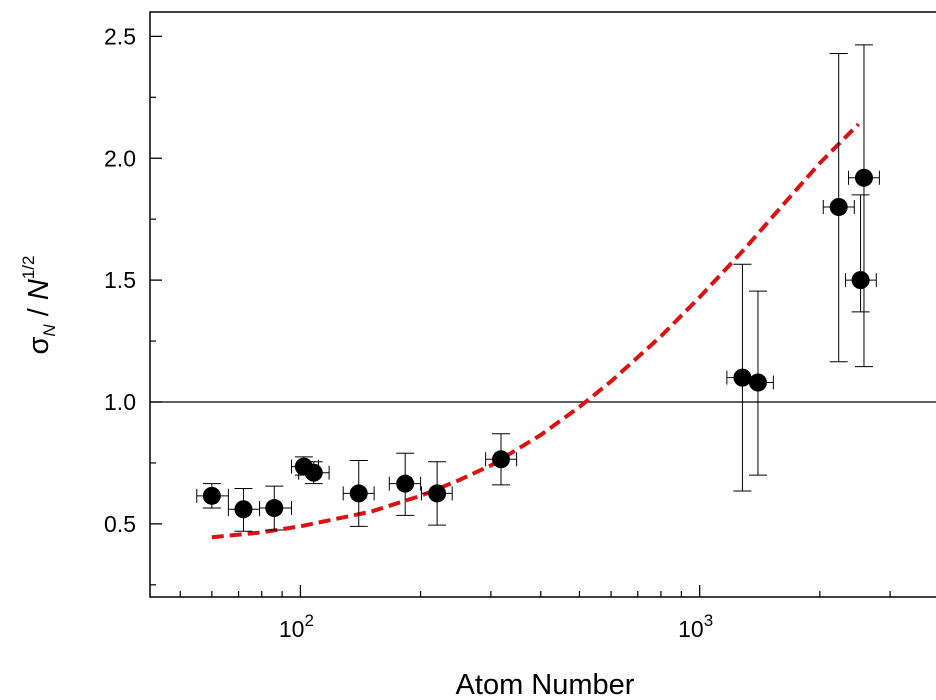  What do you see at coordinates (308, 620) in the screenshot?
I see `x-tick-label-exponent: 2` at bounding box center [308, 620].